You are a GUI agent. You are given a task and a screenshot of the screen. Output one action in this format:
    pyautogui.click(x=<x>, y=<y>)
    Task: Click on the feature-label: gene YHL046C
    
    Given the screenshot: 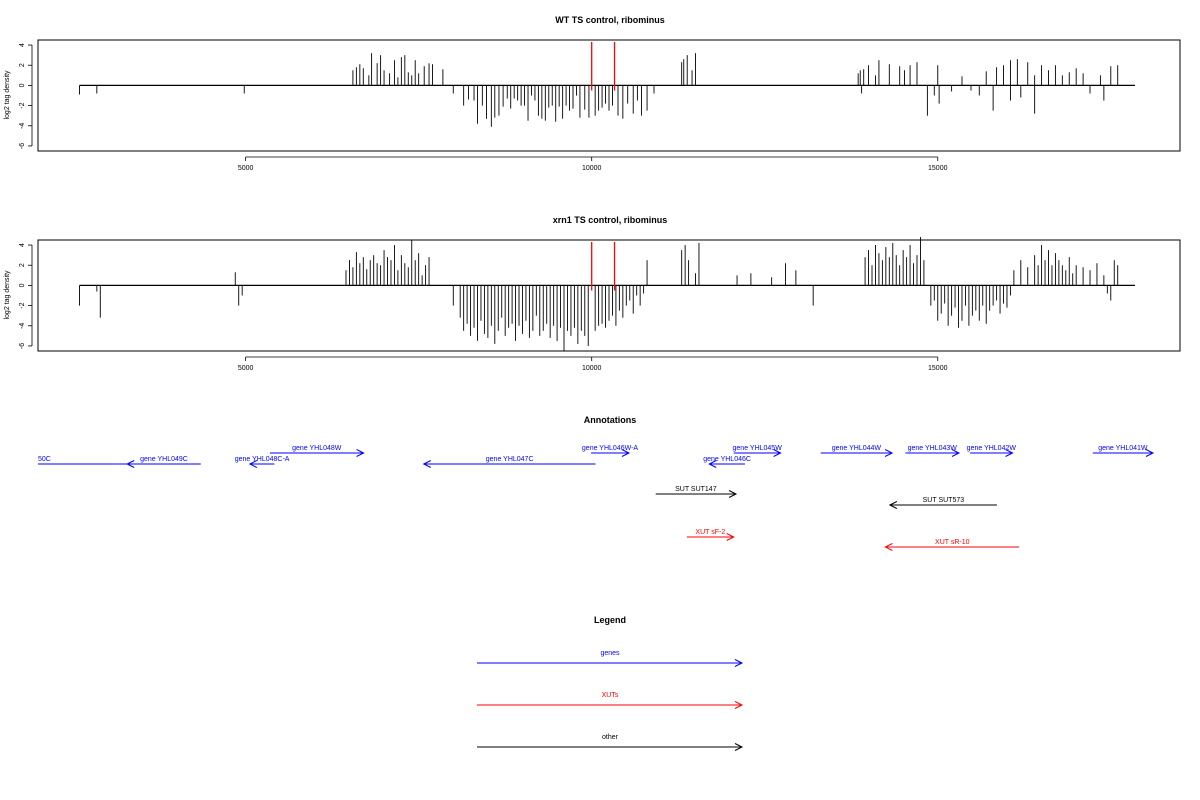 What is the action you would take?
    pyautogui.click(x=727, y=459)
    